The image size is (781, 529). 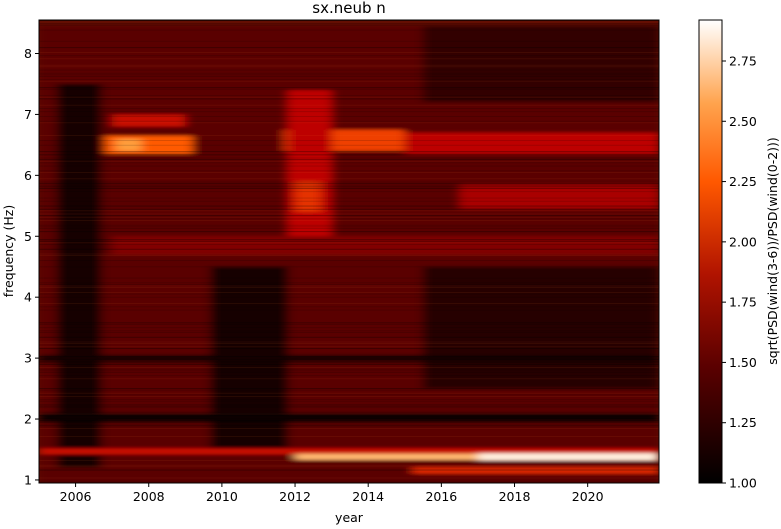 What do you see at coordinates (28, 358) in the screenshot?
I see `y-tick-label: 3` at bounding box center [28, 358].